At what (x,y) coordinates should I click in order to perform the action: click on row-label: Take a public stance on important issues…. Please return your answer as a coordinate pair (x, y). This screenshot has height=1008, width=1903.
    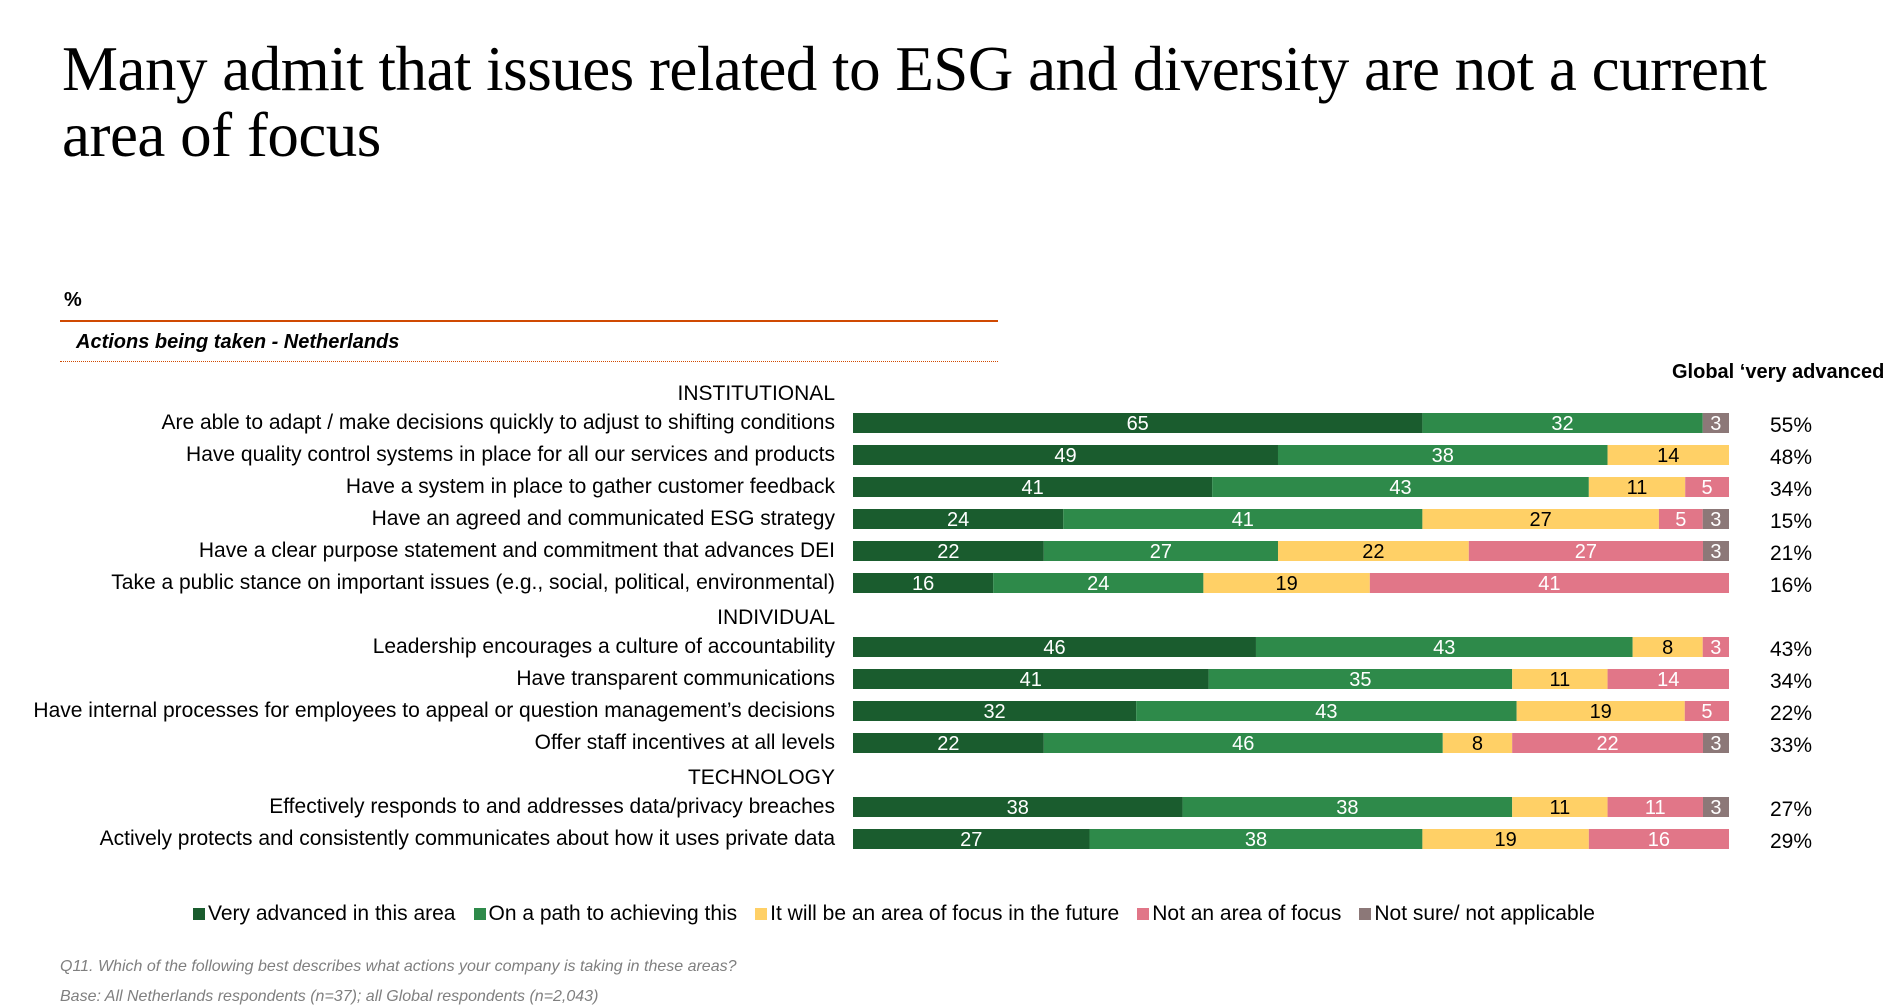
    Looking at the image, I should click on (473, 582).